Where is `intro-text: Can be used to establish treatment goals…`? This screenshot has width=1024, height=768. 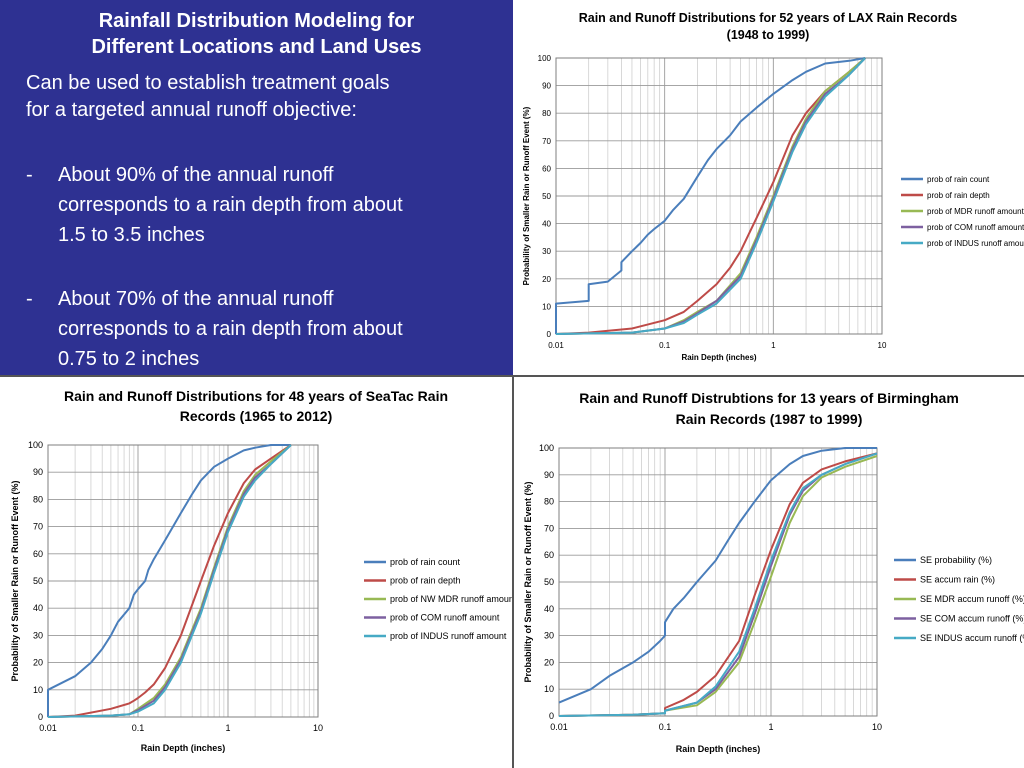
intro-text: Can be used to establish treatment goals… is located at coordinates (266, 97).